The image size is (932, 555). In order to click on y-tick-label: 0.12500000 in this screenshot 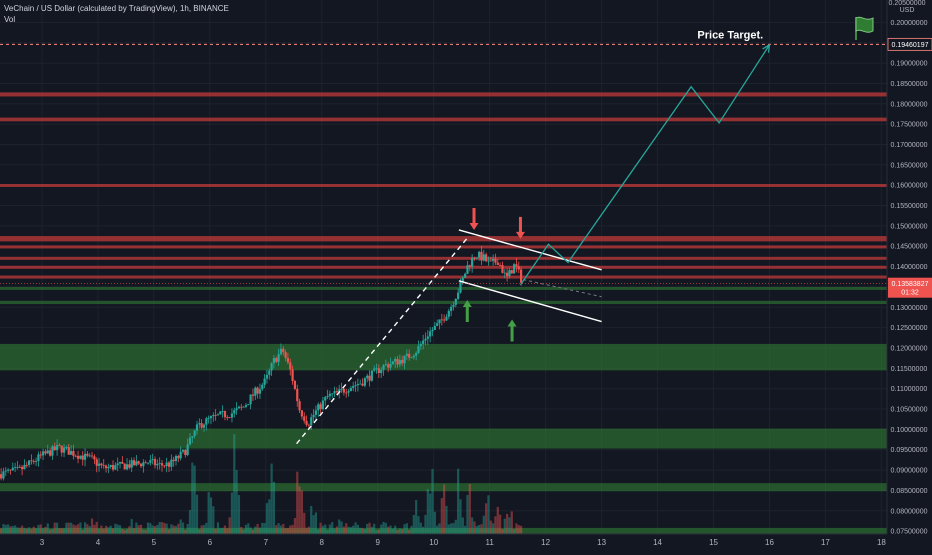, I will do `click(909, 328)`.